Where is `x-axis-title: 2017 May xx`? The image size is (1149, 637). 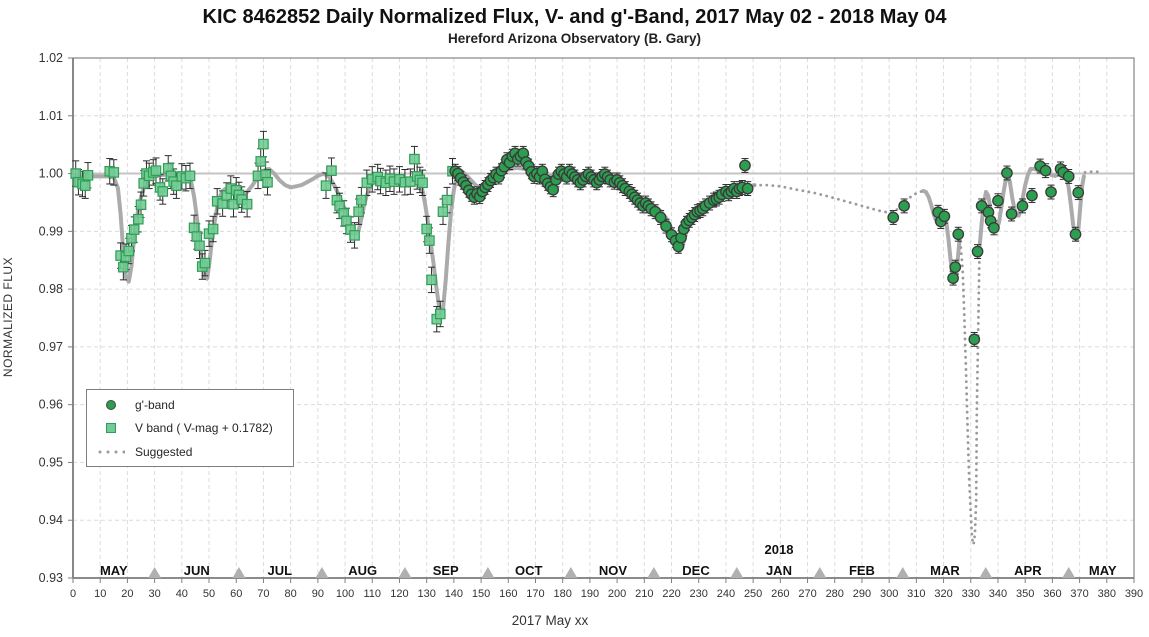
x-axis-title: 2017 May xx is located at coordinates (550, 620).